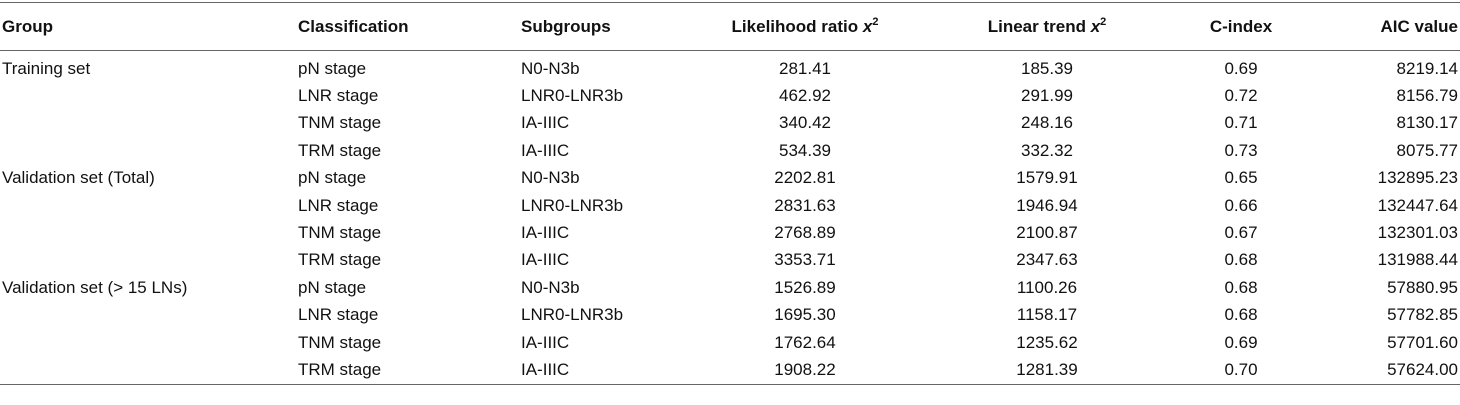 Image resolution: width=1460 pixels, height=405 pixels. I want to click on table-cell: 1235.62, so click(1047, 342).